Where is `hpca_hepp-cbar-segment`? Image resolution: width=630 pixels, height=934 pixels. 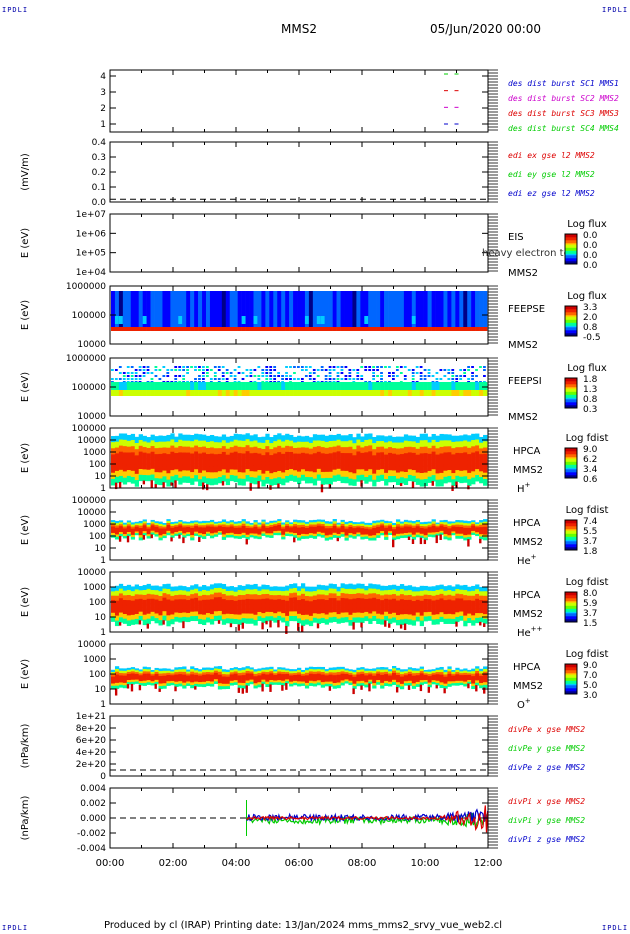 hpca_hepp-cbar-segment is located at coordinates (571, 594).